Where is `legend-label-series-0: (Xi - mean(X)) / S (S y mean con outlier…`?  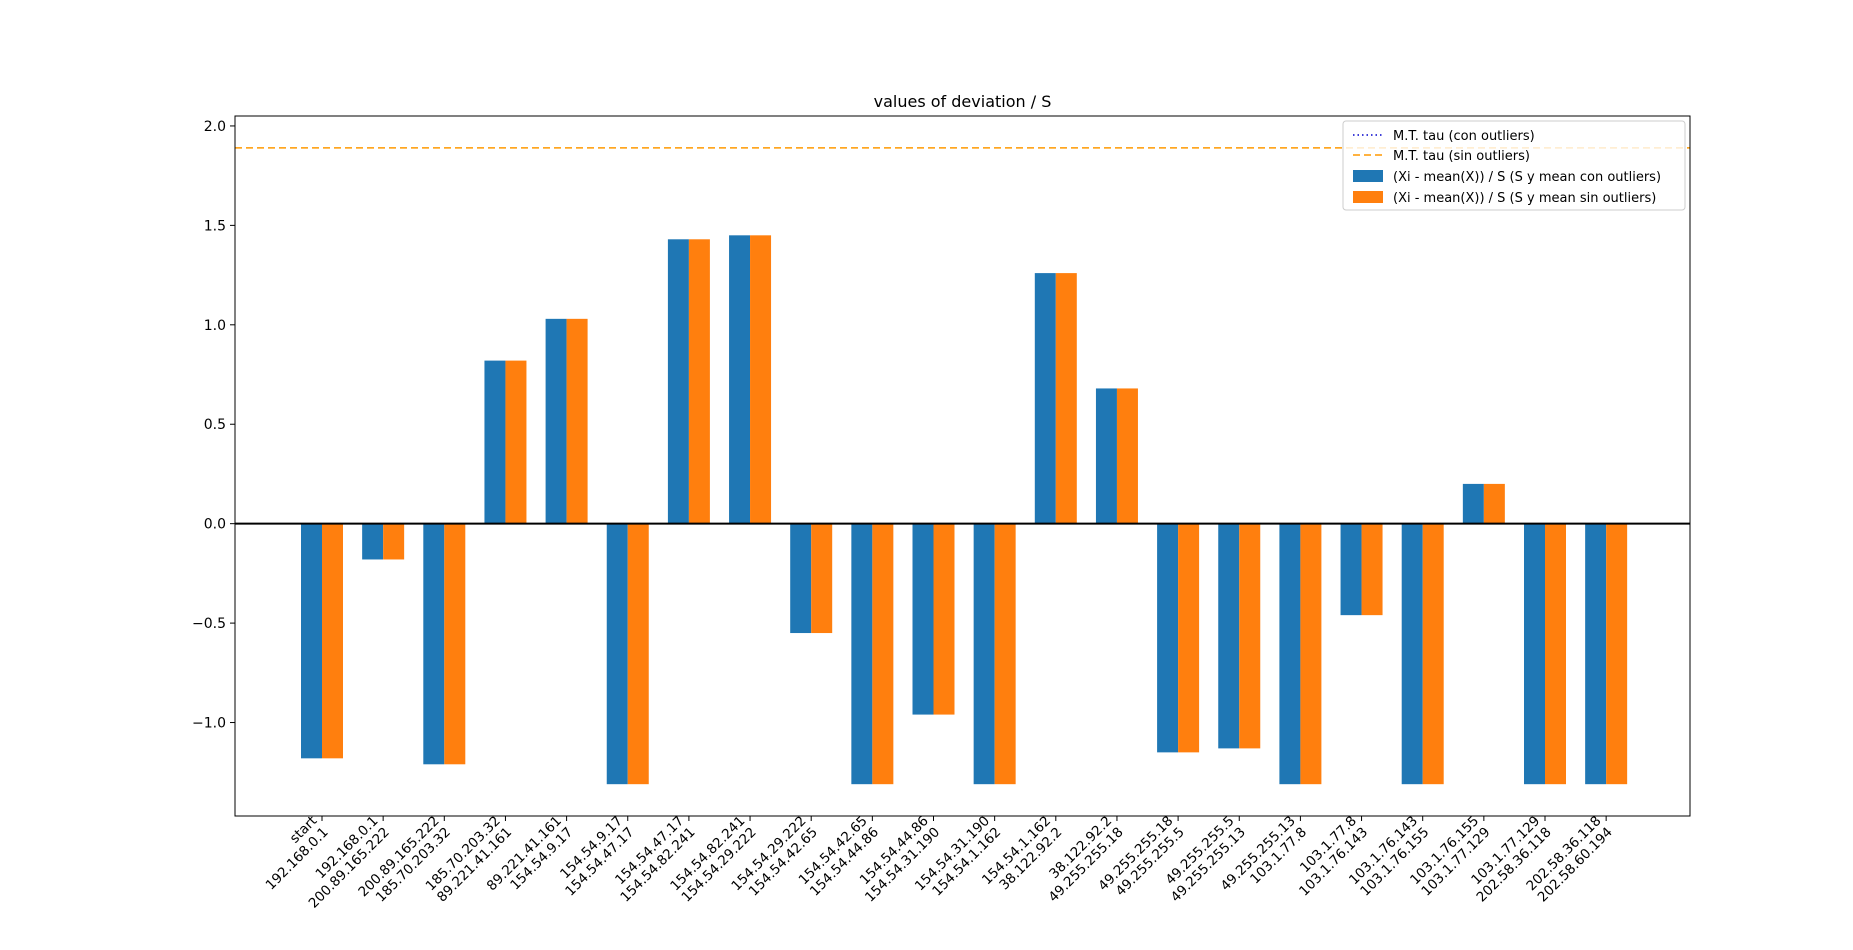
legend-label-series-0: (Xi - mean(X)) / S (S y mean con outlier… is located at coordinates (1527, 177).